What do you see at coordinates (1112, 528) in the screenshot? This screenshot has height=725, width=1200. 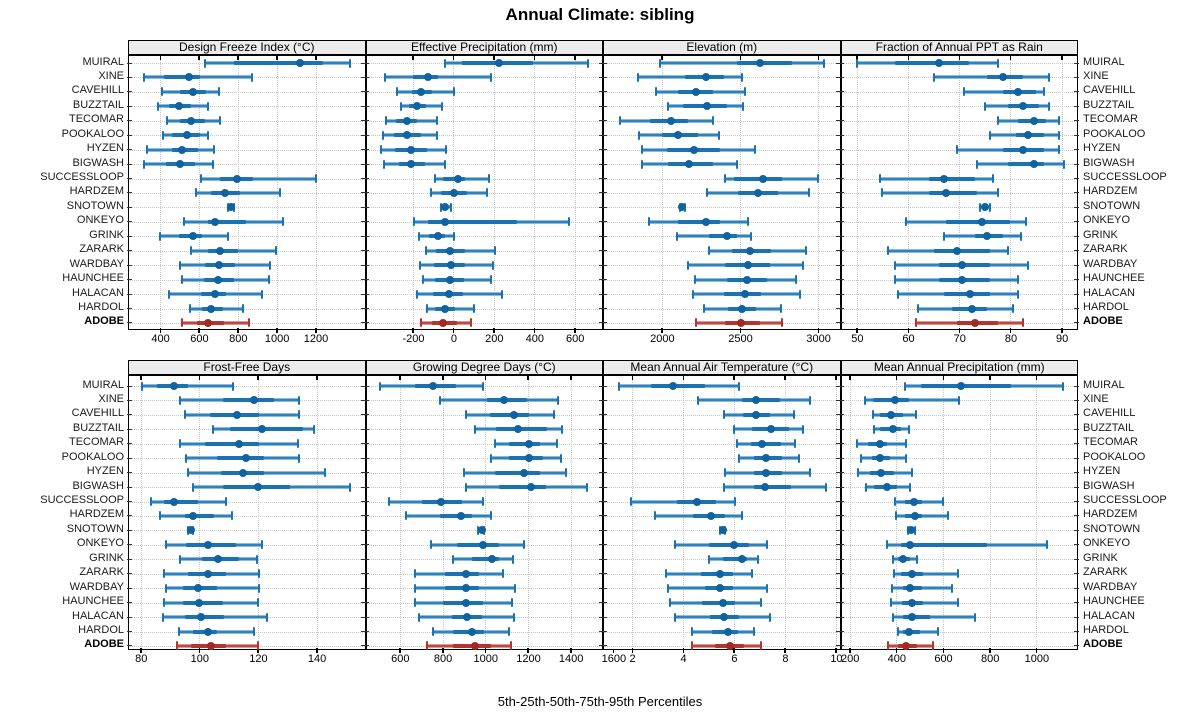 I see `site-label-right-snotown: SNOTOWN` at bounding box center [1112, 528].